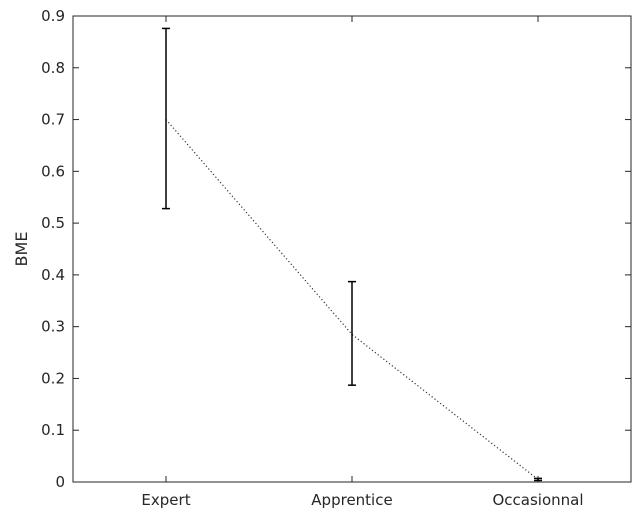  What do you see at coordinates (53, 120) in the screenshot?
I see `y-tick-label: 0.7` at bounding box center [53, 120].